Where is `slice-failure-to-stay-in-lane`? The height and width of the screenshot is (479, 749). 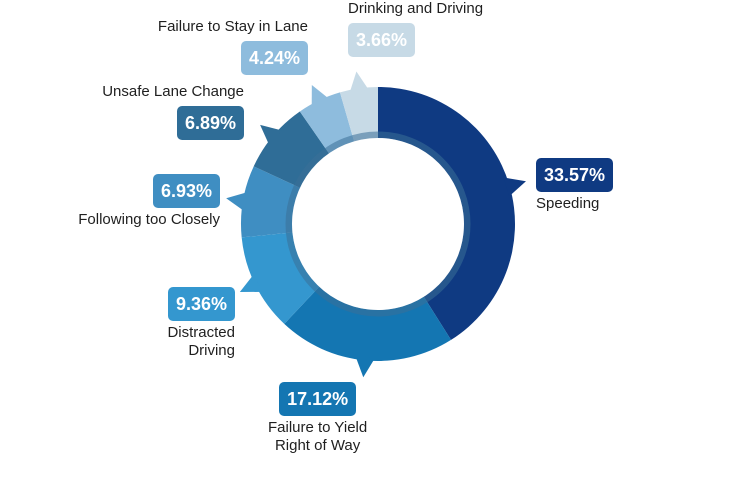 slice-failure-to-stay-in-lane is located at coordinates (327, 123).